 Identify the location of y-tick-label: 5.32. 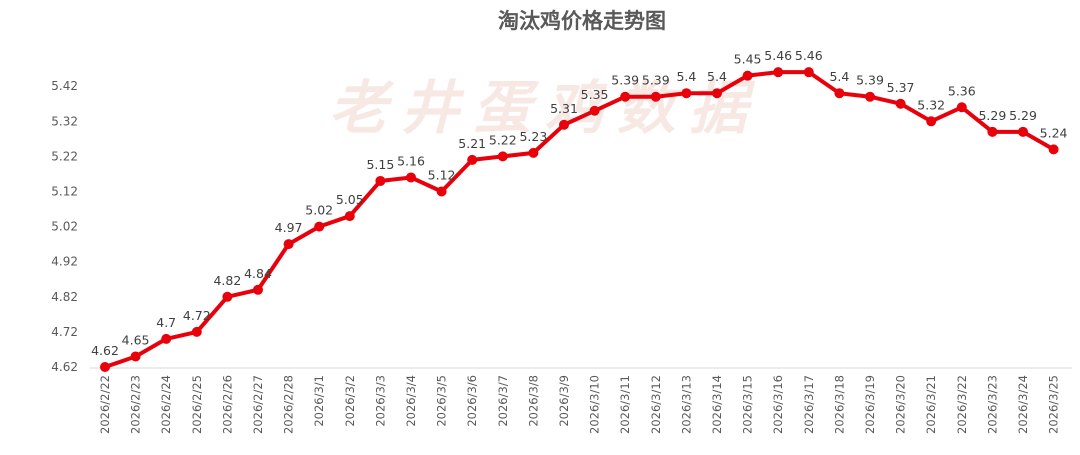
(64, 121).